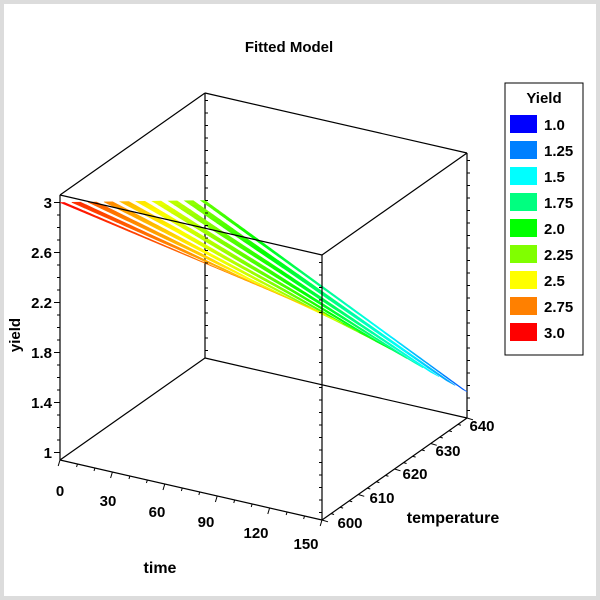  Describe the element at coordinates (206, 522) in the screenshot. I see `x-tick-label: 90` at that location.